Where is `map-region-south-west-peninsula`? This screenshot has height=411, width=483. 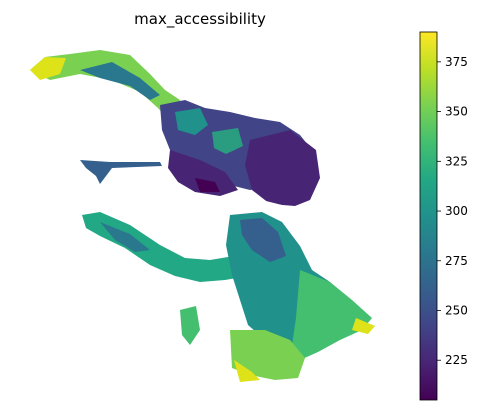
map-region-south-west-peninsula is located at coordinates (170, 247).